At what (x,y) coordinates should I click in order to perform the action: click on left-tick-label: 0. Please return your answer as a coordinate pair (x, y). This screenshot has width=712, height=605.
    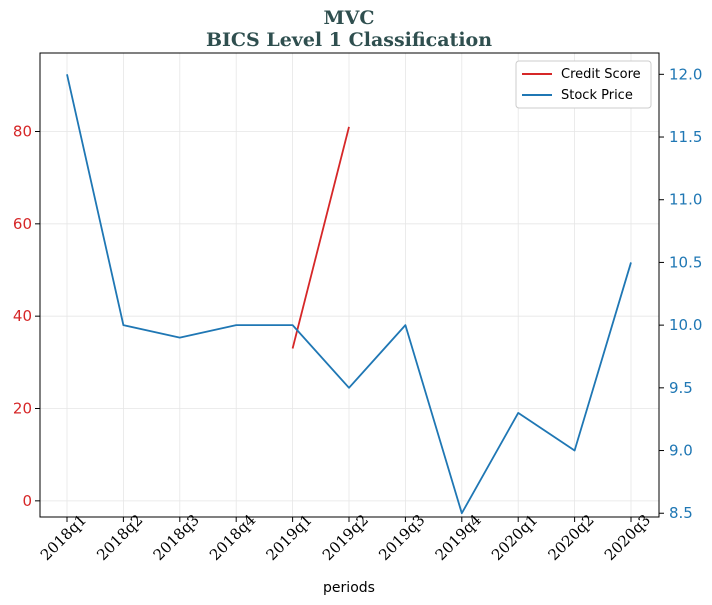
    Looking at the image, I should click on (27, 501).